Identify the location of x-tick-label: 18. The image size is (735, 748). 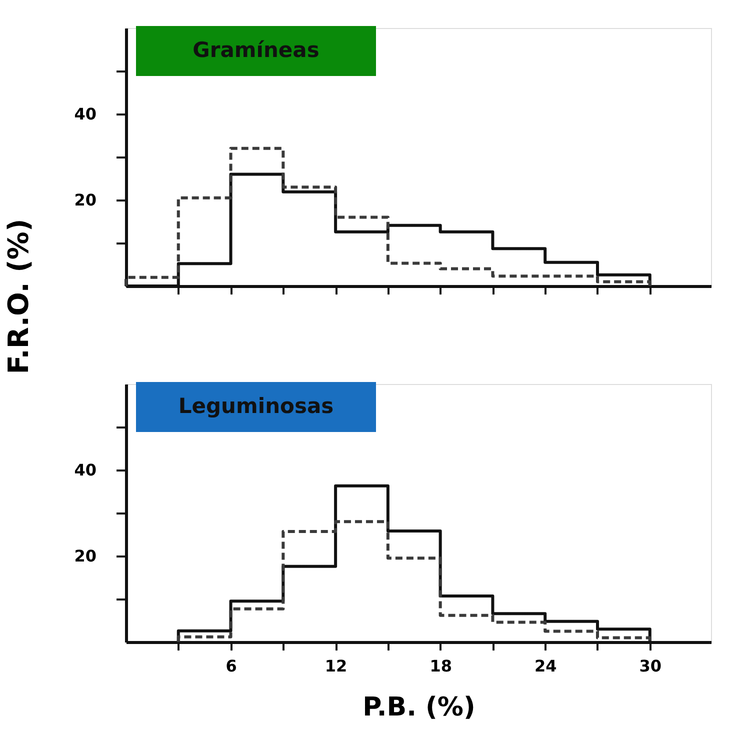
(441, 666).